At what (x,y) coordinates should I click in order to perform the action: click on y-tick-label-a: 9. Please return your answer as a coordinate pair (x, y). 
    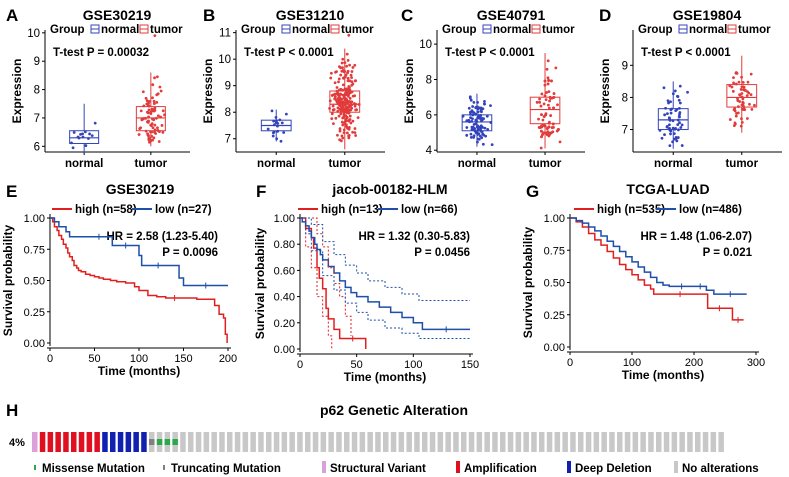
    Looking at the image, I should click on (37, 62).